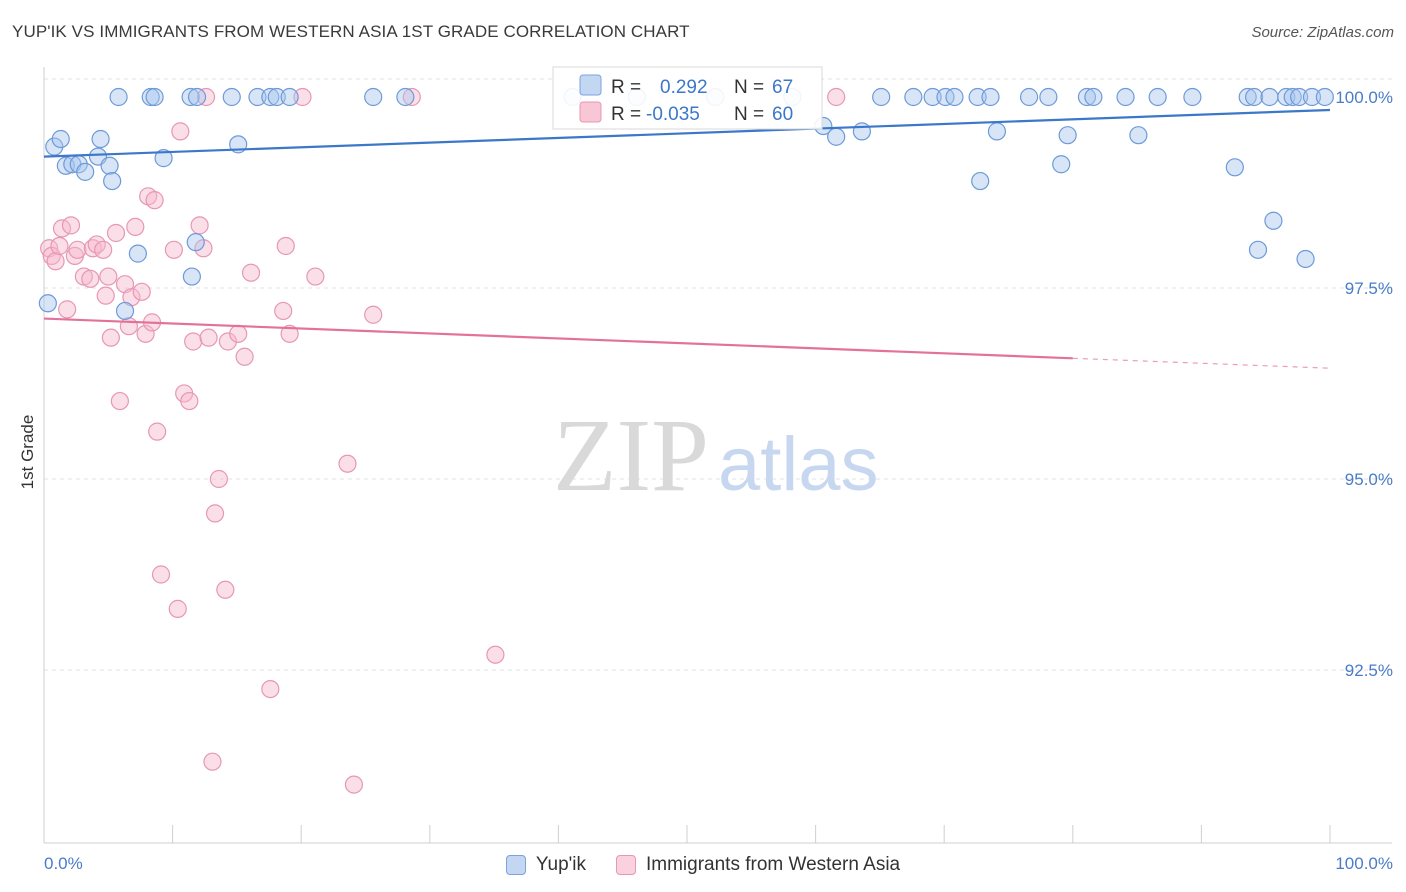 The height and width of the screenshot is (892, 1406). What do you see at coordinates (63, 863) in the screenshot?
I see `x-tick-label-0: 0.0%` at bounding box center [63, 863].